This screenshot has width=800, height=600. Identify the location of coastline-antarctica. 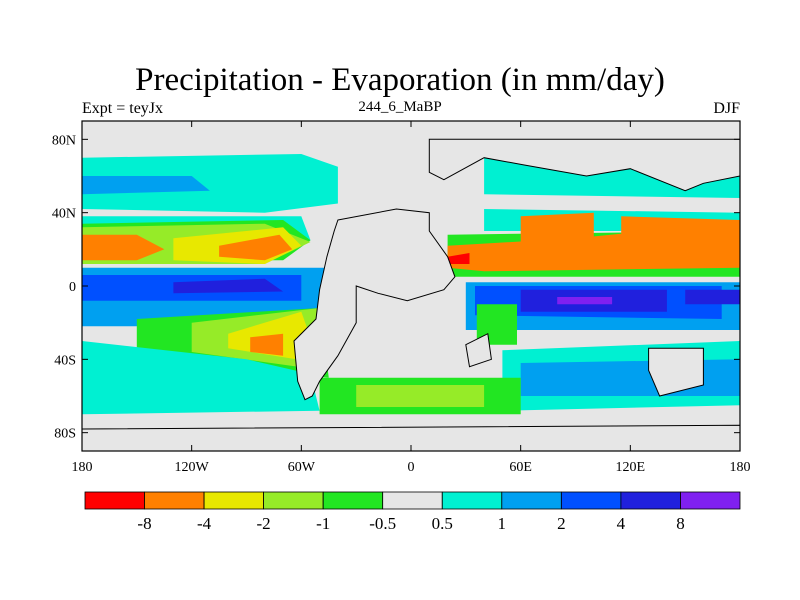
(411, 437).